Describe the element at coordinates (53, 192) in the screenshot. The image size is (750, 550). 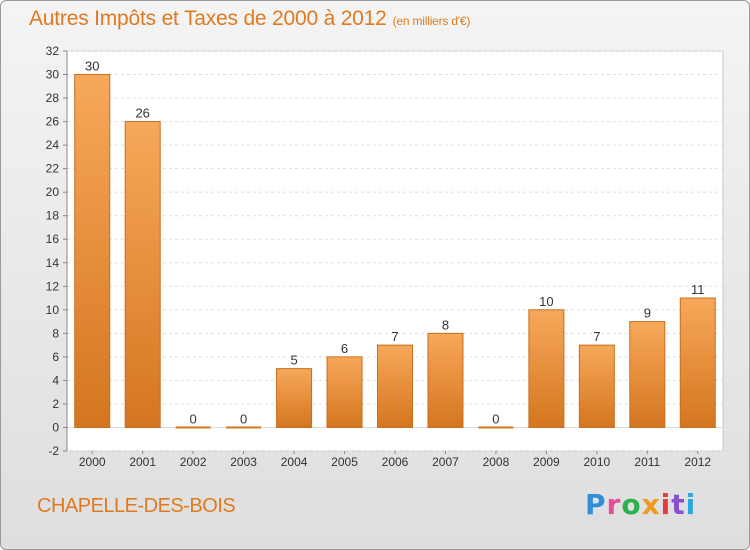
I see `y-tick-label: 20` at that location.